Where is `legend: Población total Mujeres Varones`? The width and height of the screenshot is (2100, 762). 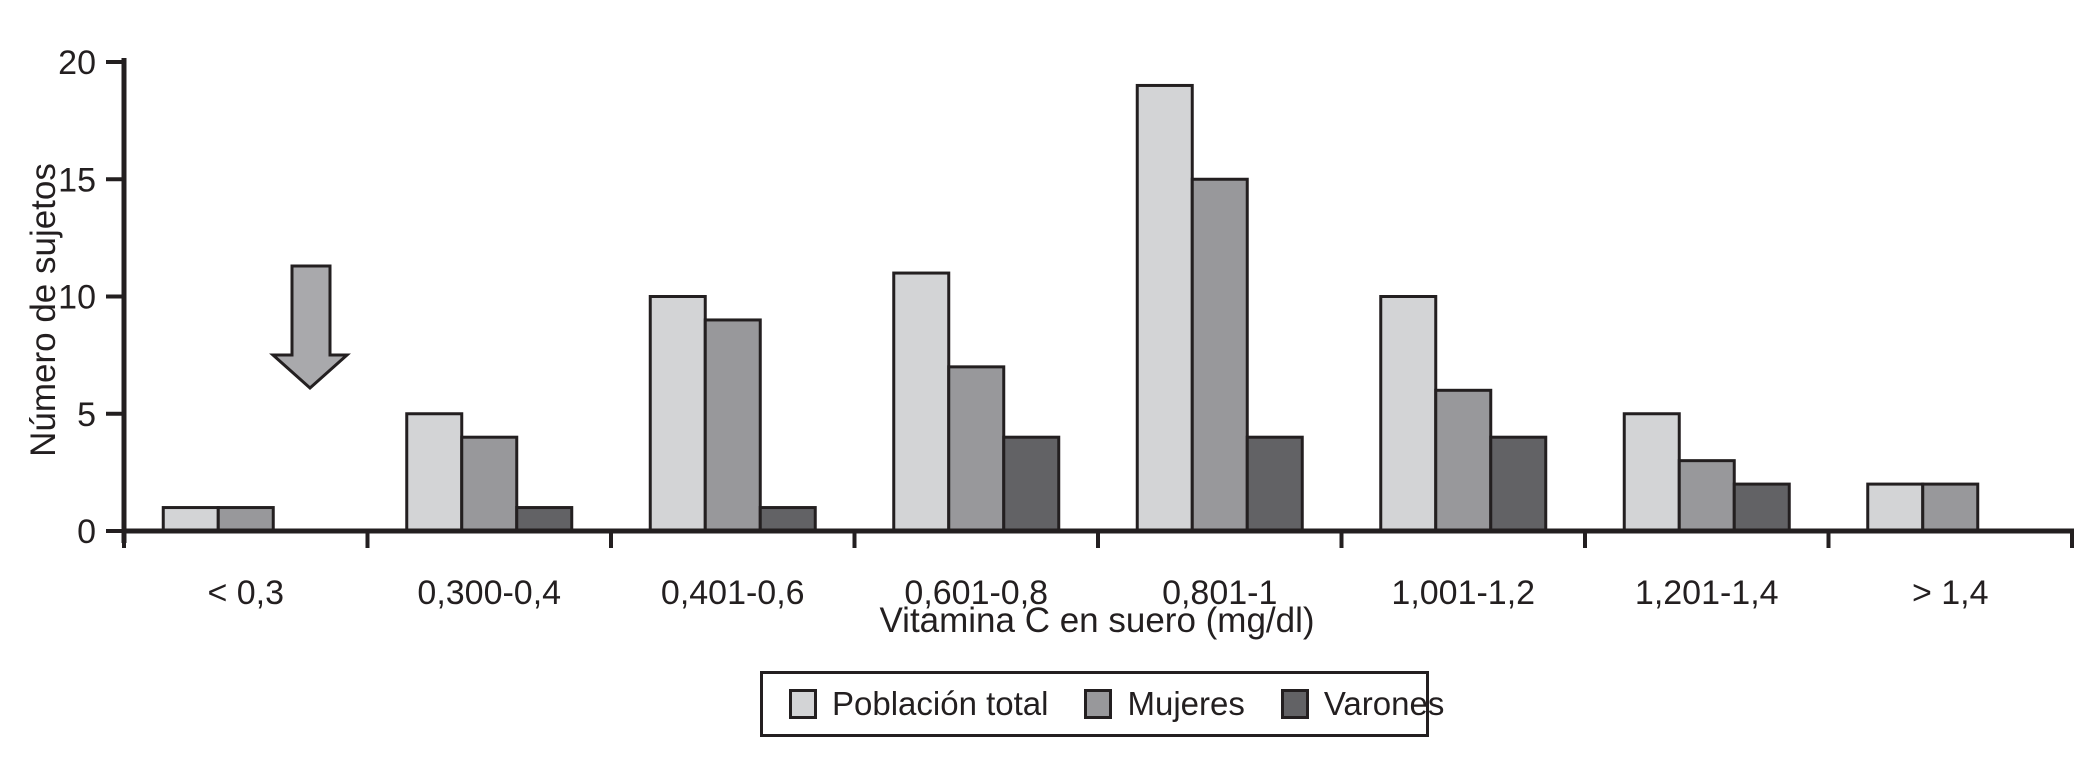 legend: Población total Mujeres Varones is located at coordinates (1102, 704).